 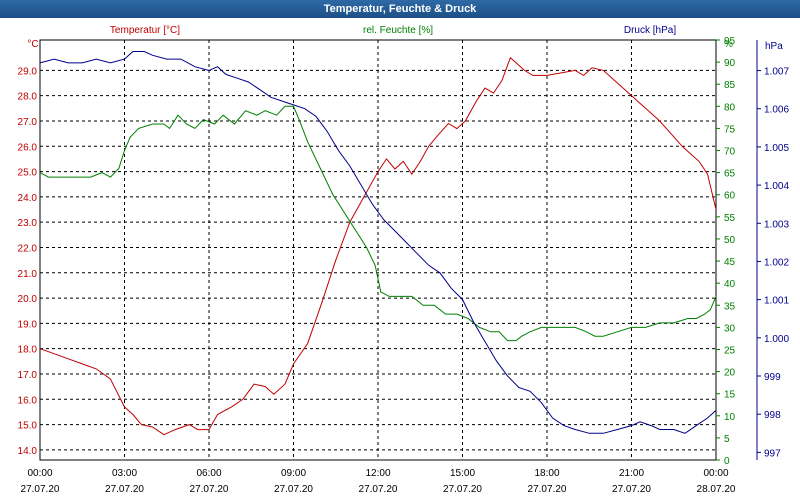 What do you see at coordinates (293, 473) in the screenshot?
I see `x-tick-time-label: 09:00` at bounding box center [293, 473].